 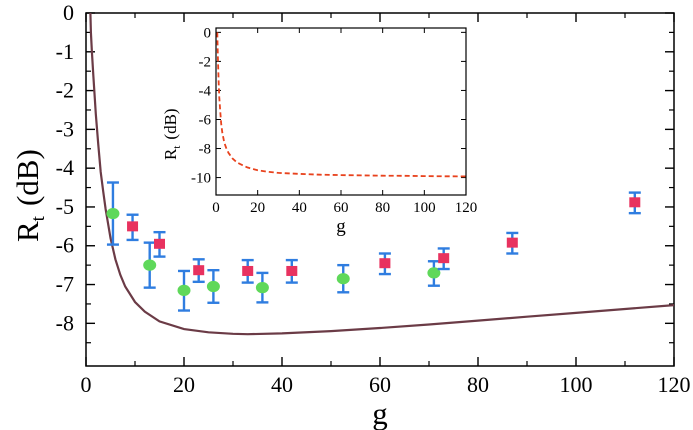 What do you see at coordinates (380, 384) in the screenshot?
I see `x-tick-label: 60` at bounding box center [380, 384].